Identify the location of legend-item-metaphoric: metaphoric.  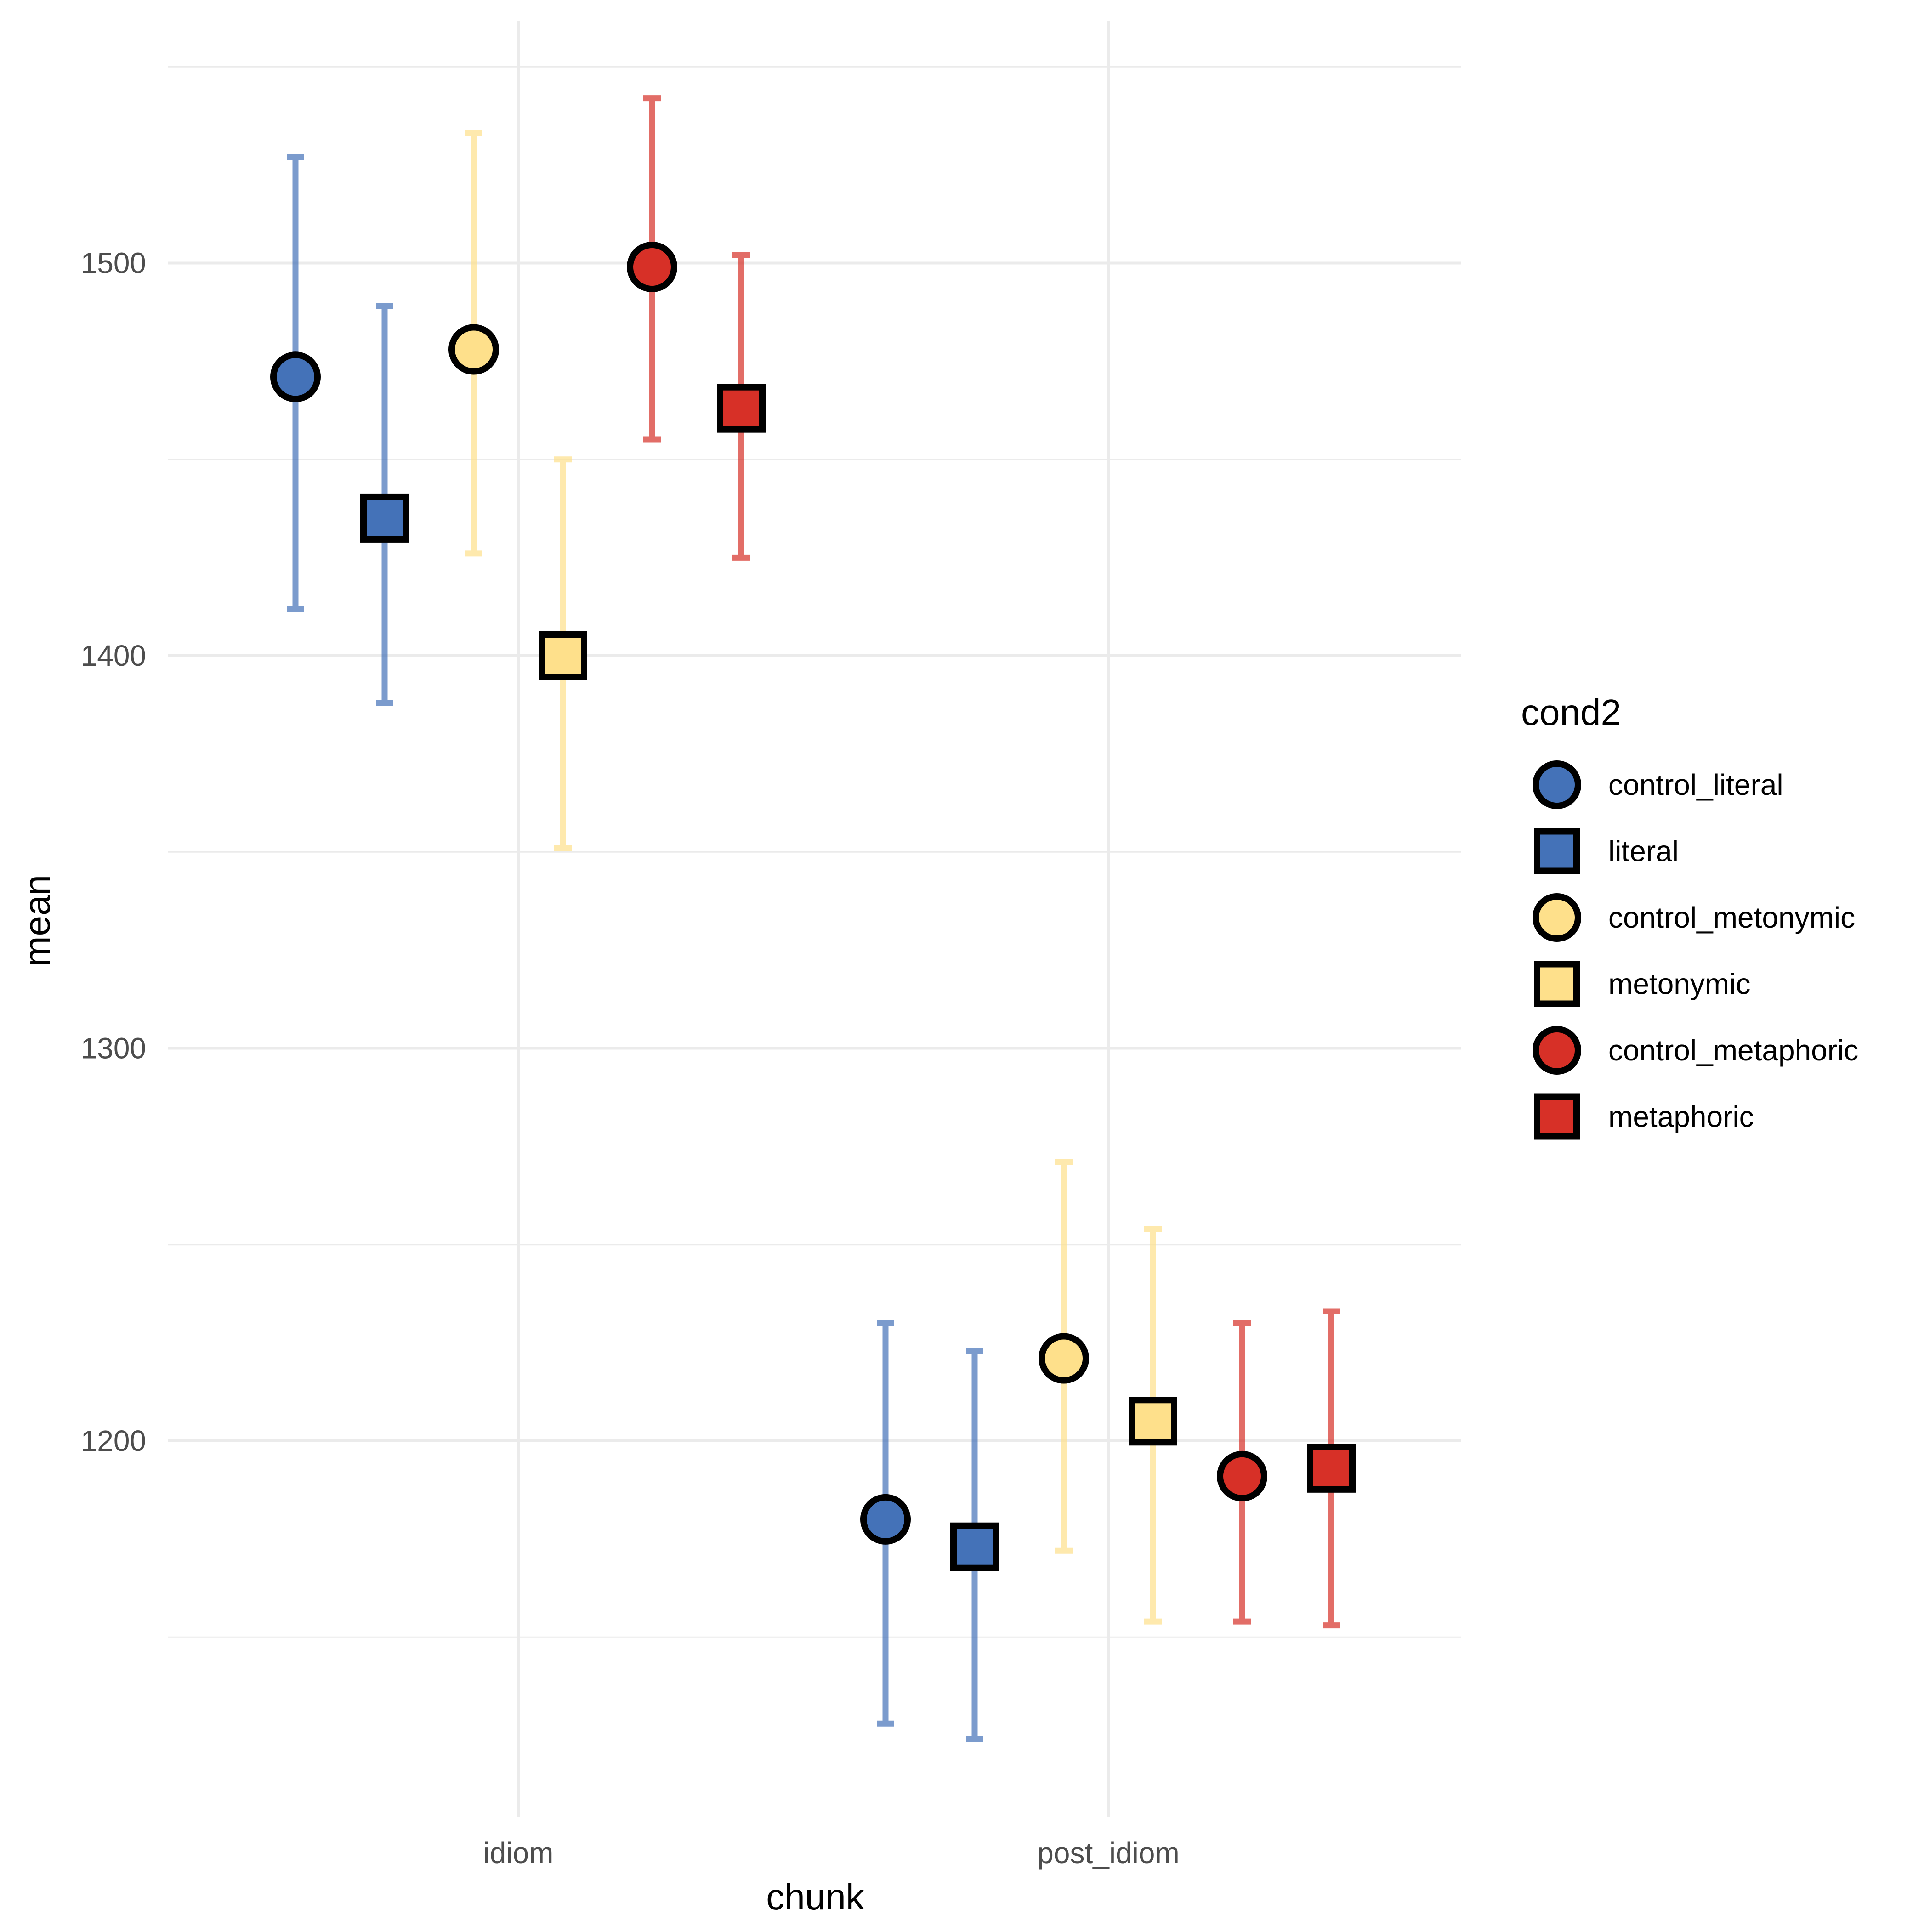
(1644, 1116).